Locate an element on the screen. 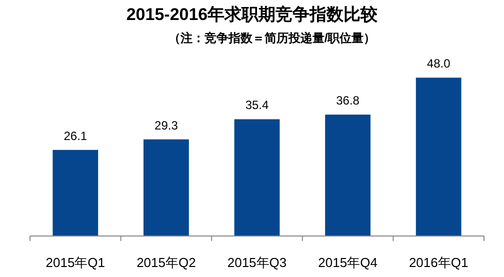 The height and width of the screenshot is (277, 504). data-label: 26.1 is located at coordinates (76, 135).